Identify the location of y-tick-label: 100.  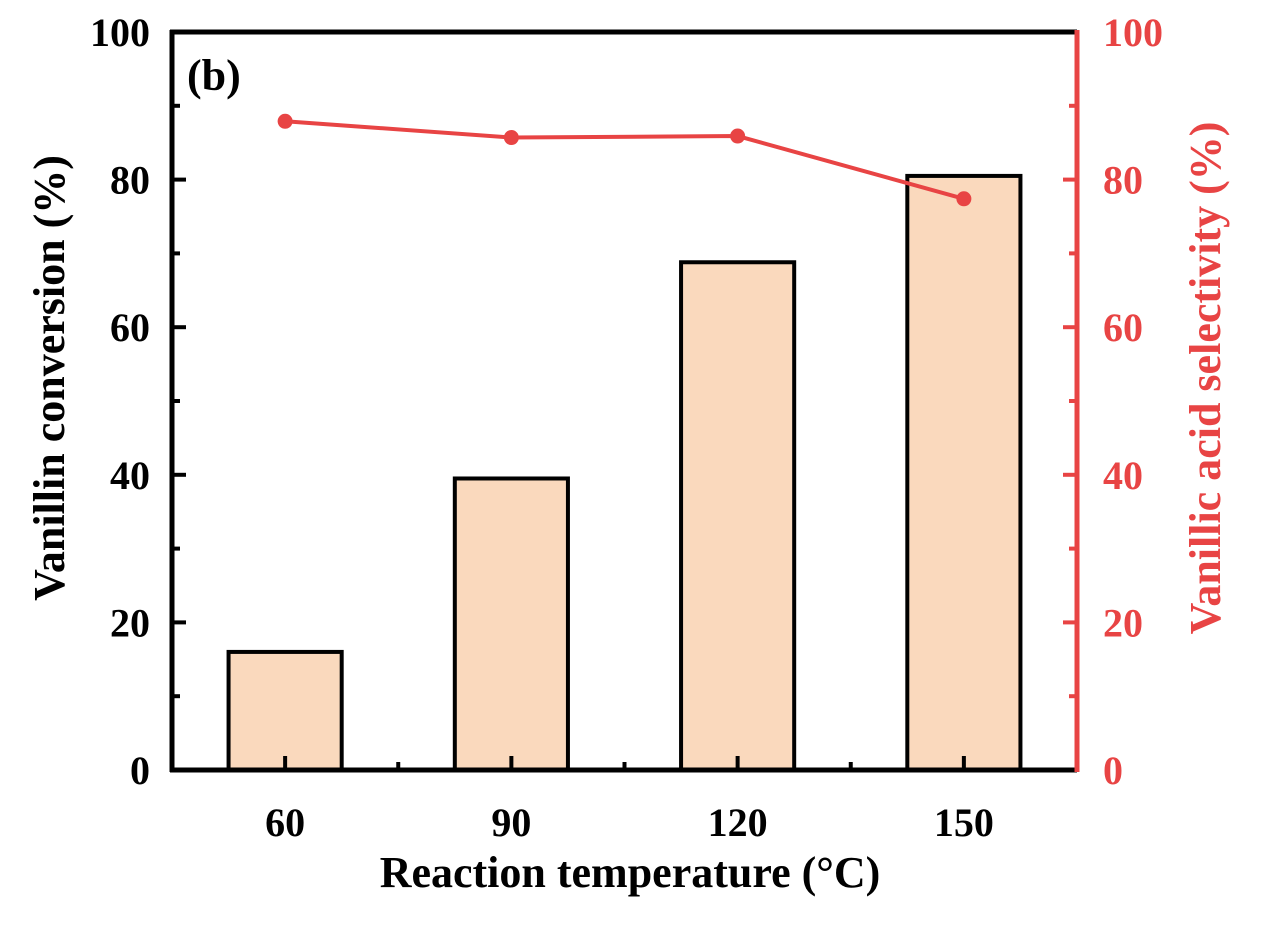
(120, 32).